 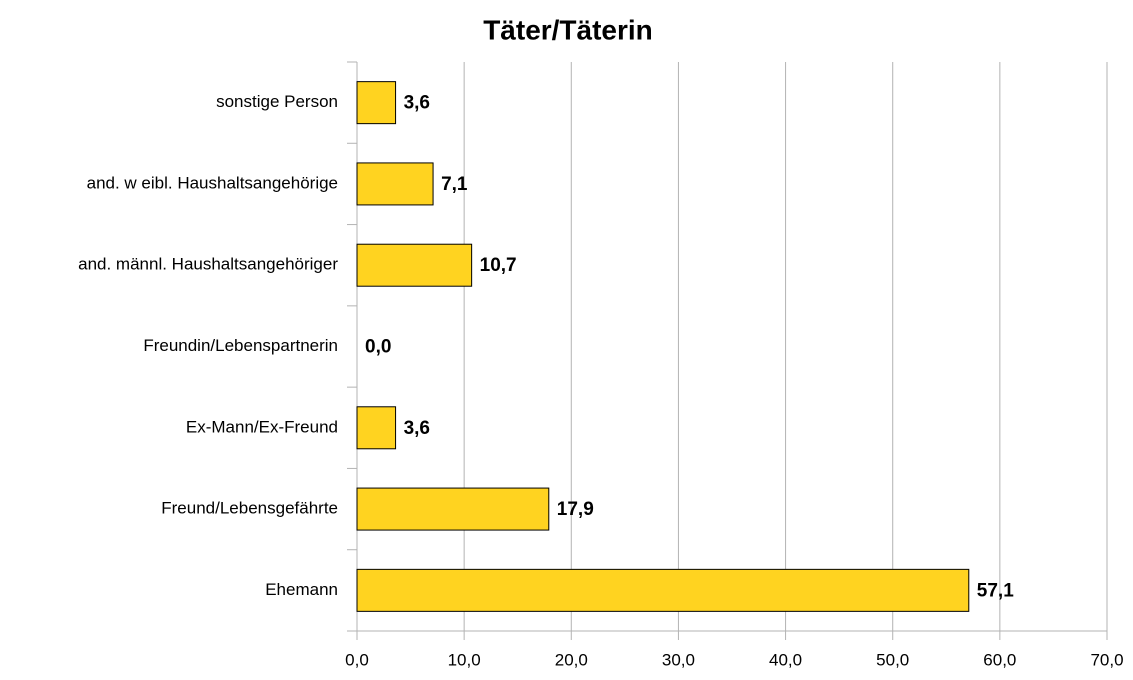 I want to click on y-tick-label: and. w eibl. Haushaltsangehörige, so click(x=212, y=182).